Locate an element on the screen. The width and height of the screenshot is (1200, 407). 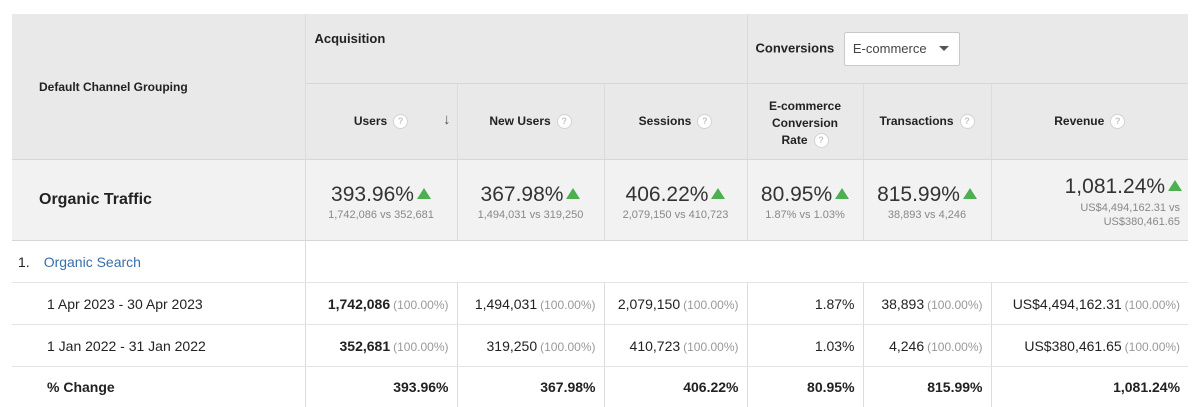
column-header-users: Users? ↓ is located at coordinates (381, 122).